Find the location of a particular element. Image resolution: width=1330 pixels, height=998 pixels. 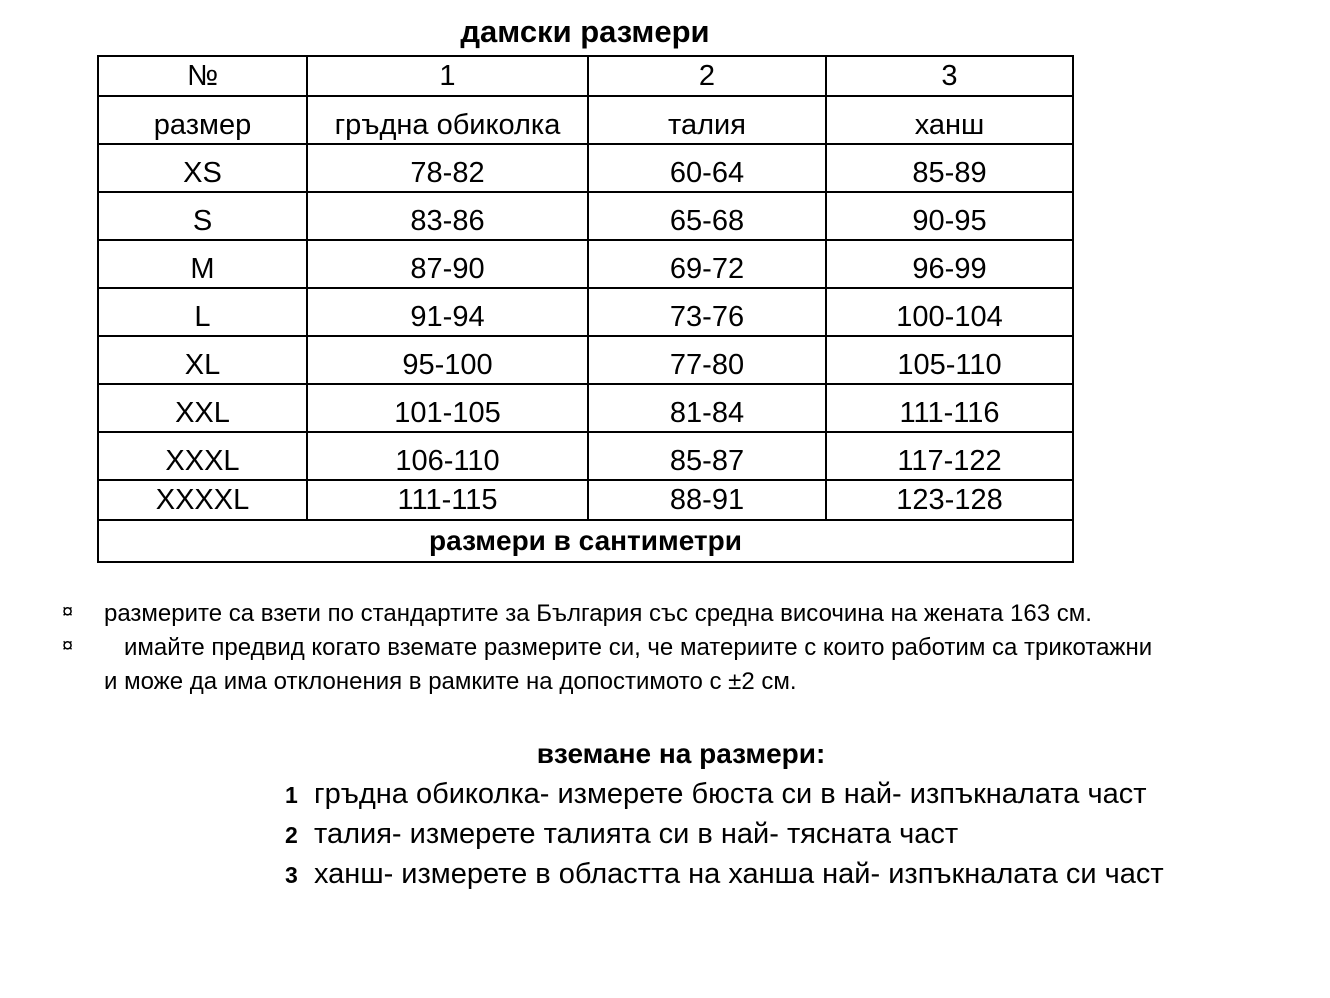

table-cell: 106-110 is located at coordinates (447, 456).